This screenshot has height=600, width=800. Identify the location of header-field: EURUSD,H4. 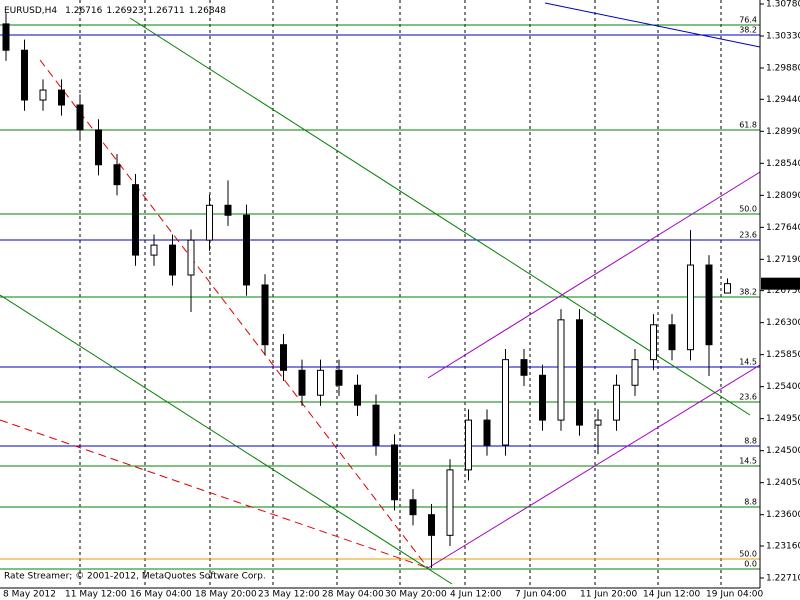
(30, 11).